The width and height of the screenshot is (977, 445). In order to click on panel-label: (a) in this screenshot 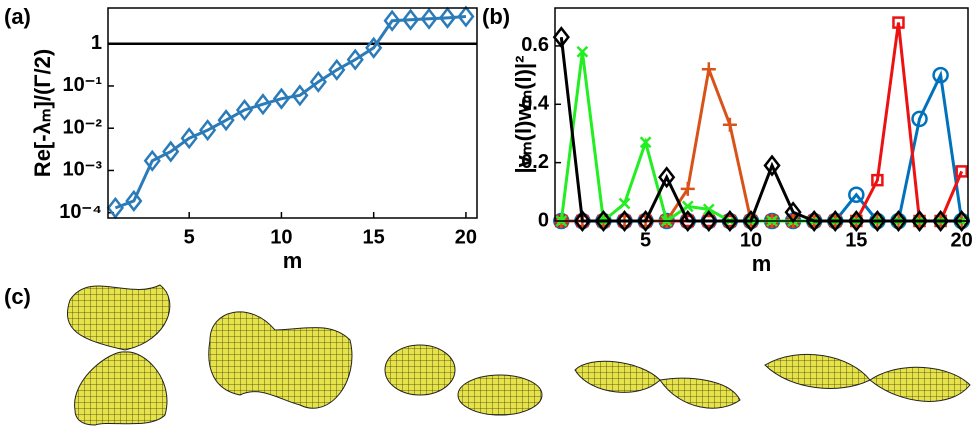, I will do `click(17, 16)`.